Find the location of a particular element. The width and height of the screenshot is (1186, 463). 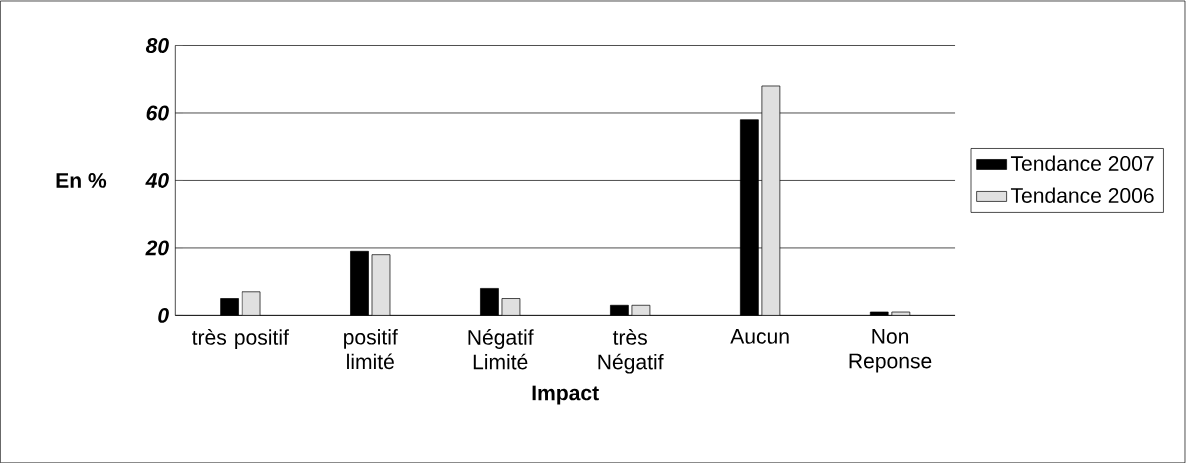

y-tick-label: 40 is located at coordinates (157, 180).